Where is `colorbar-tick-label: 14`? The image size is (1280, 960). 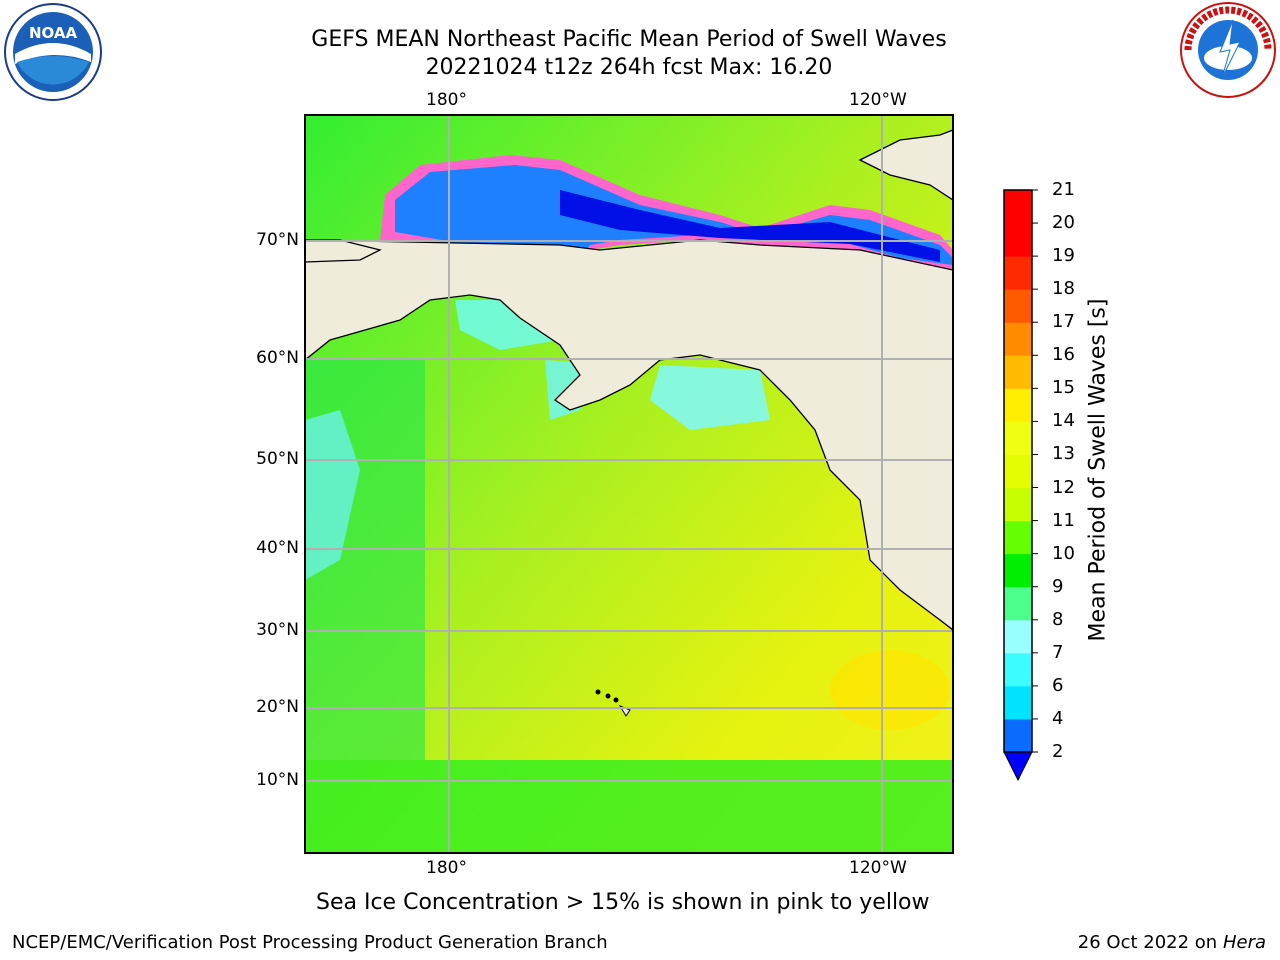
colorbar-tick-label: 14 is located at coordinates (1063, 421).